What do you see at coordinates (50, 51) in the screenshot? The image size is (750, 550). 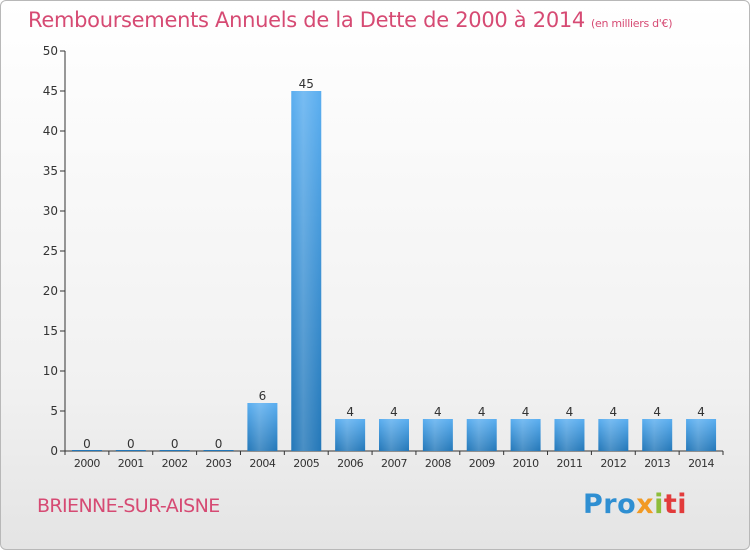 I see `y-tick-label: 50` at bounding box center [50, 51].